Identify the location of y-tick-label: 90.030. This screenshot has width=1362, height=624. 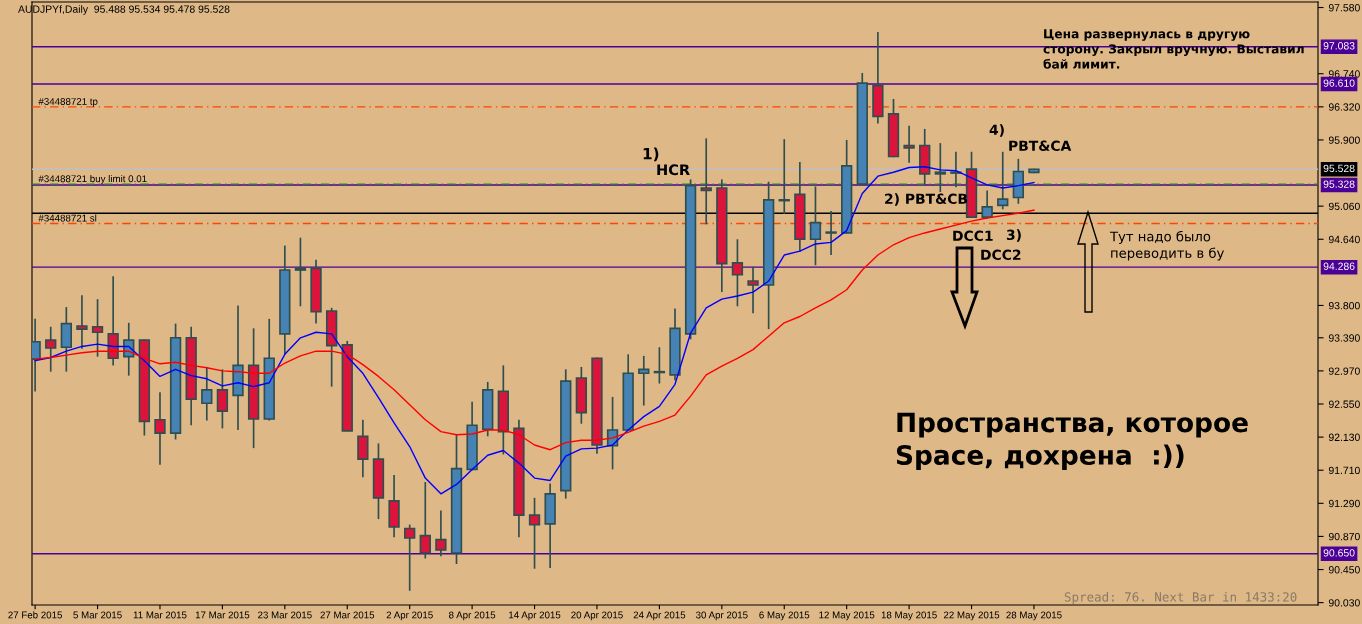
(1344, 603).